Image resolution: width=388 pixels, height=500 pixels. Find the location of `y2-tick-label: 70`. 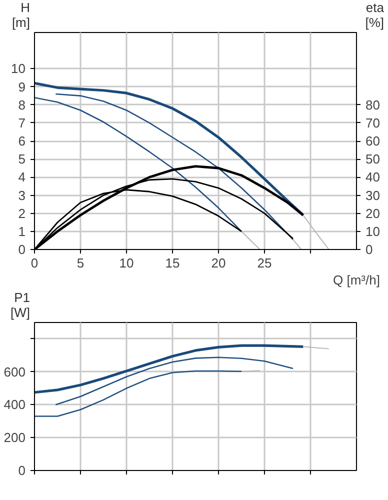

y2-tick-label: 70 is located at coordinates (373, 122).